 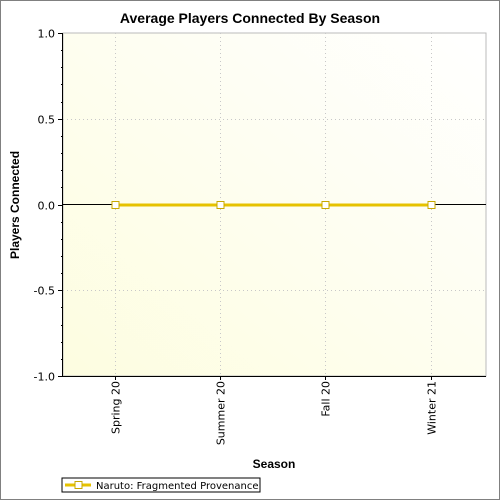 I want to click on x-axis: Spring 20 Summer 20 Fall 20 Winter 21, so click(x=274, y=410).